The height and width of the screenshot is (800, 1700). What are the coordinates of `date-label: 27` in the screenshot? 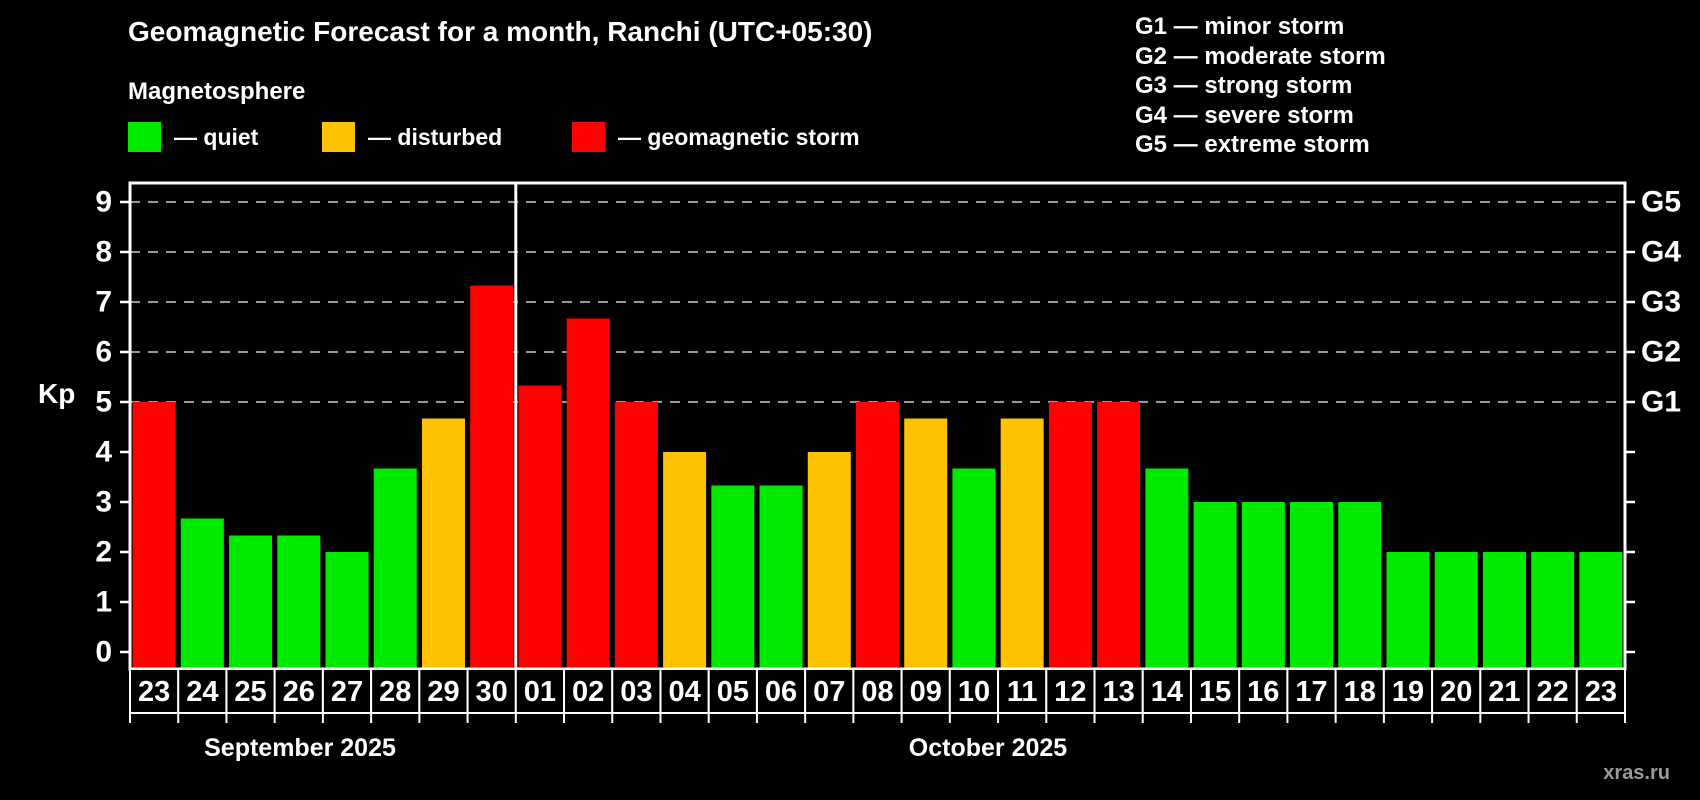 It's located at (347, 692).